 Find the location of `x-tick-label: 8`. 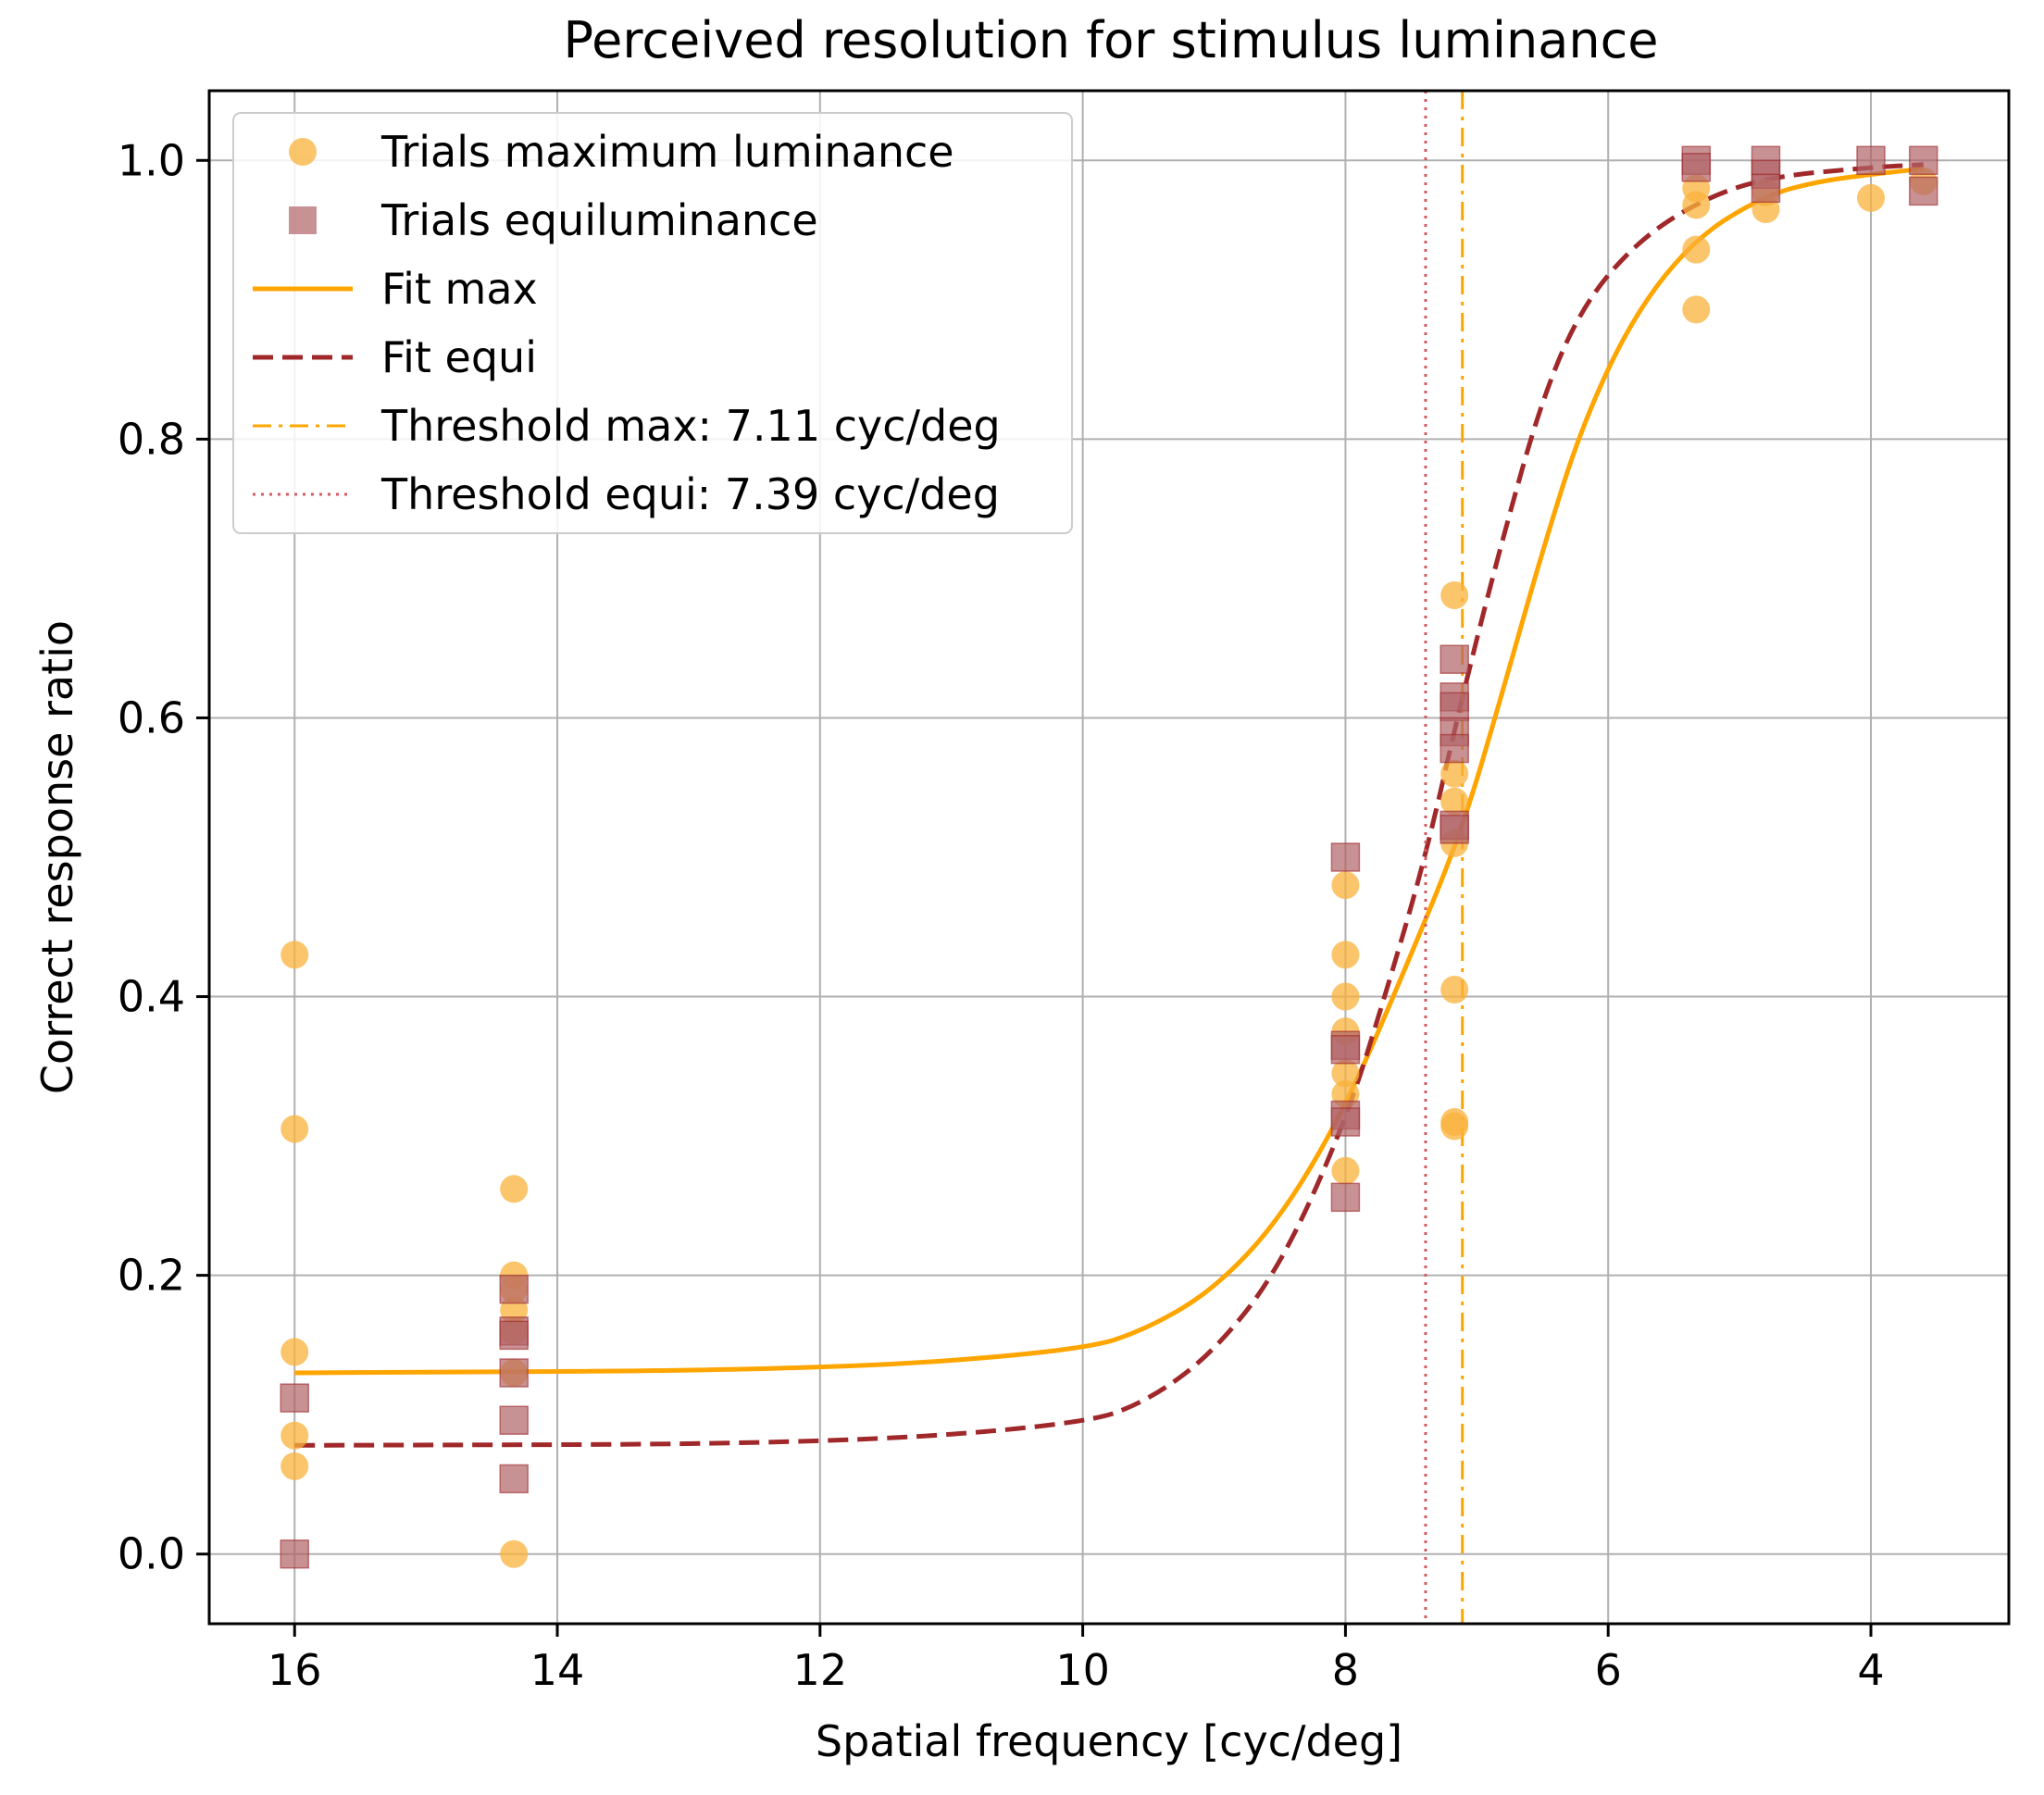

x-tick-label: 8 is located at coordinates (1345, 1670).